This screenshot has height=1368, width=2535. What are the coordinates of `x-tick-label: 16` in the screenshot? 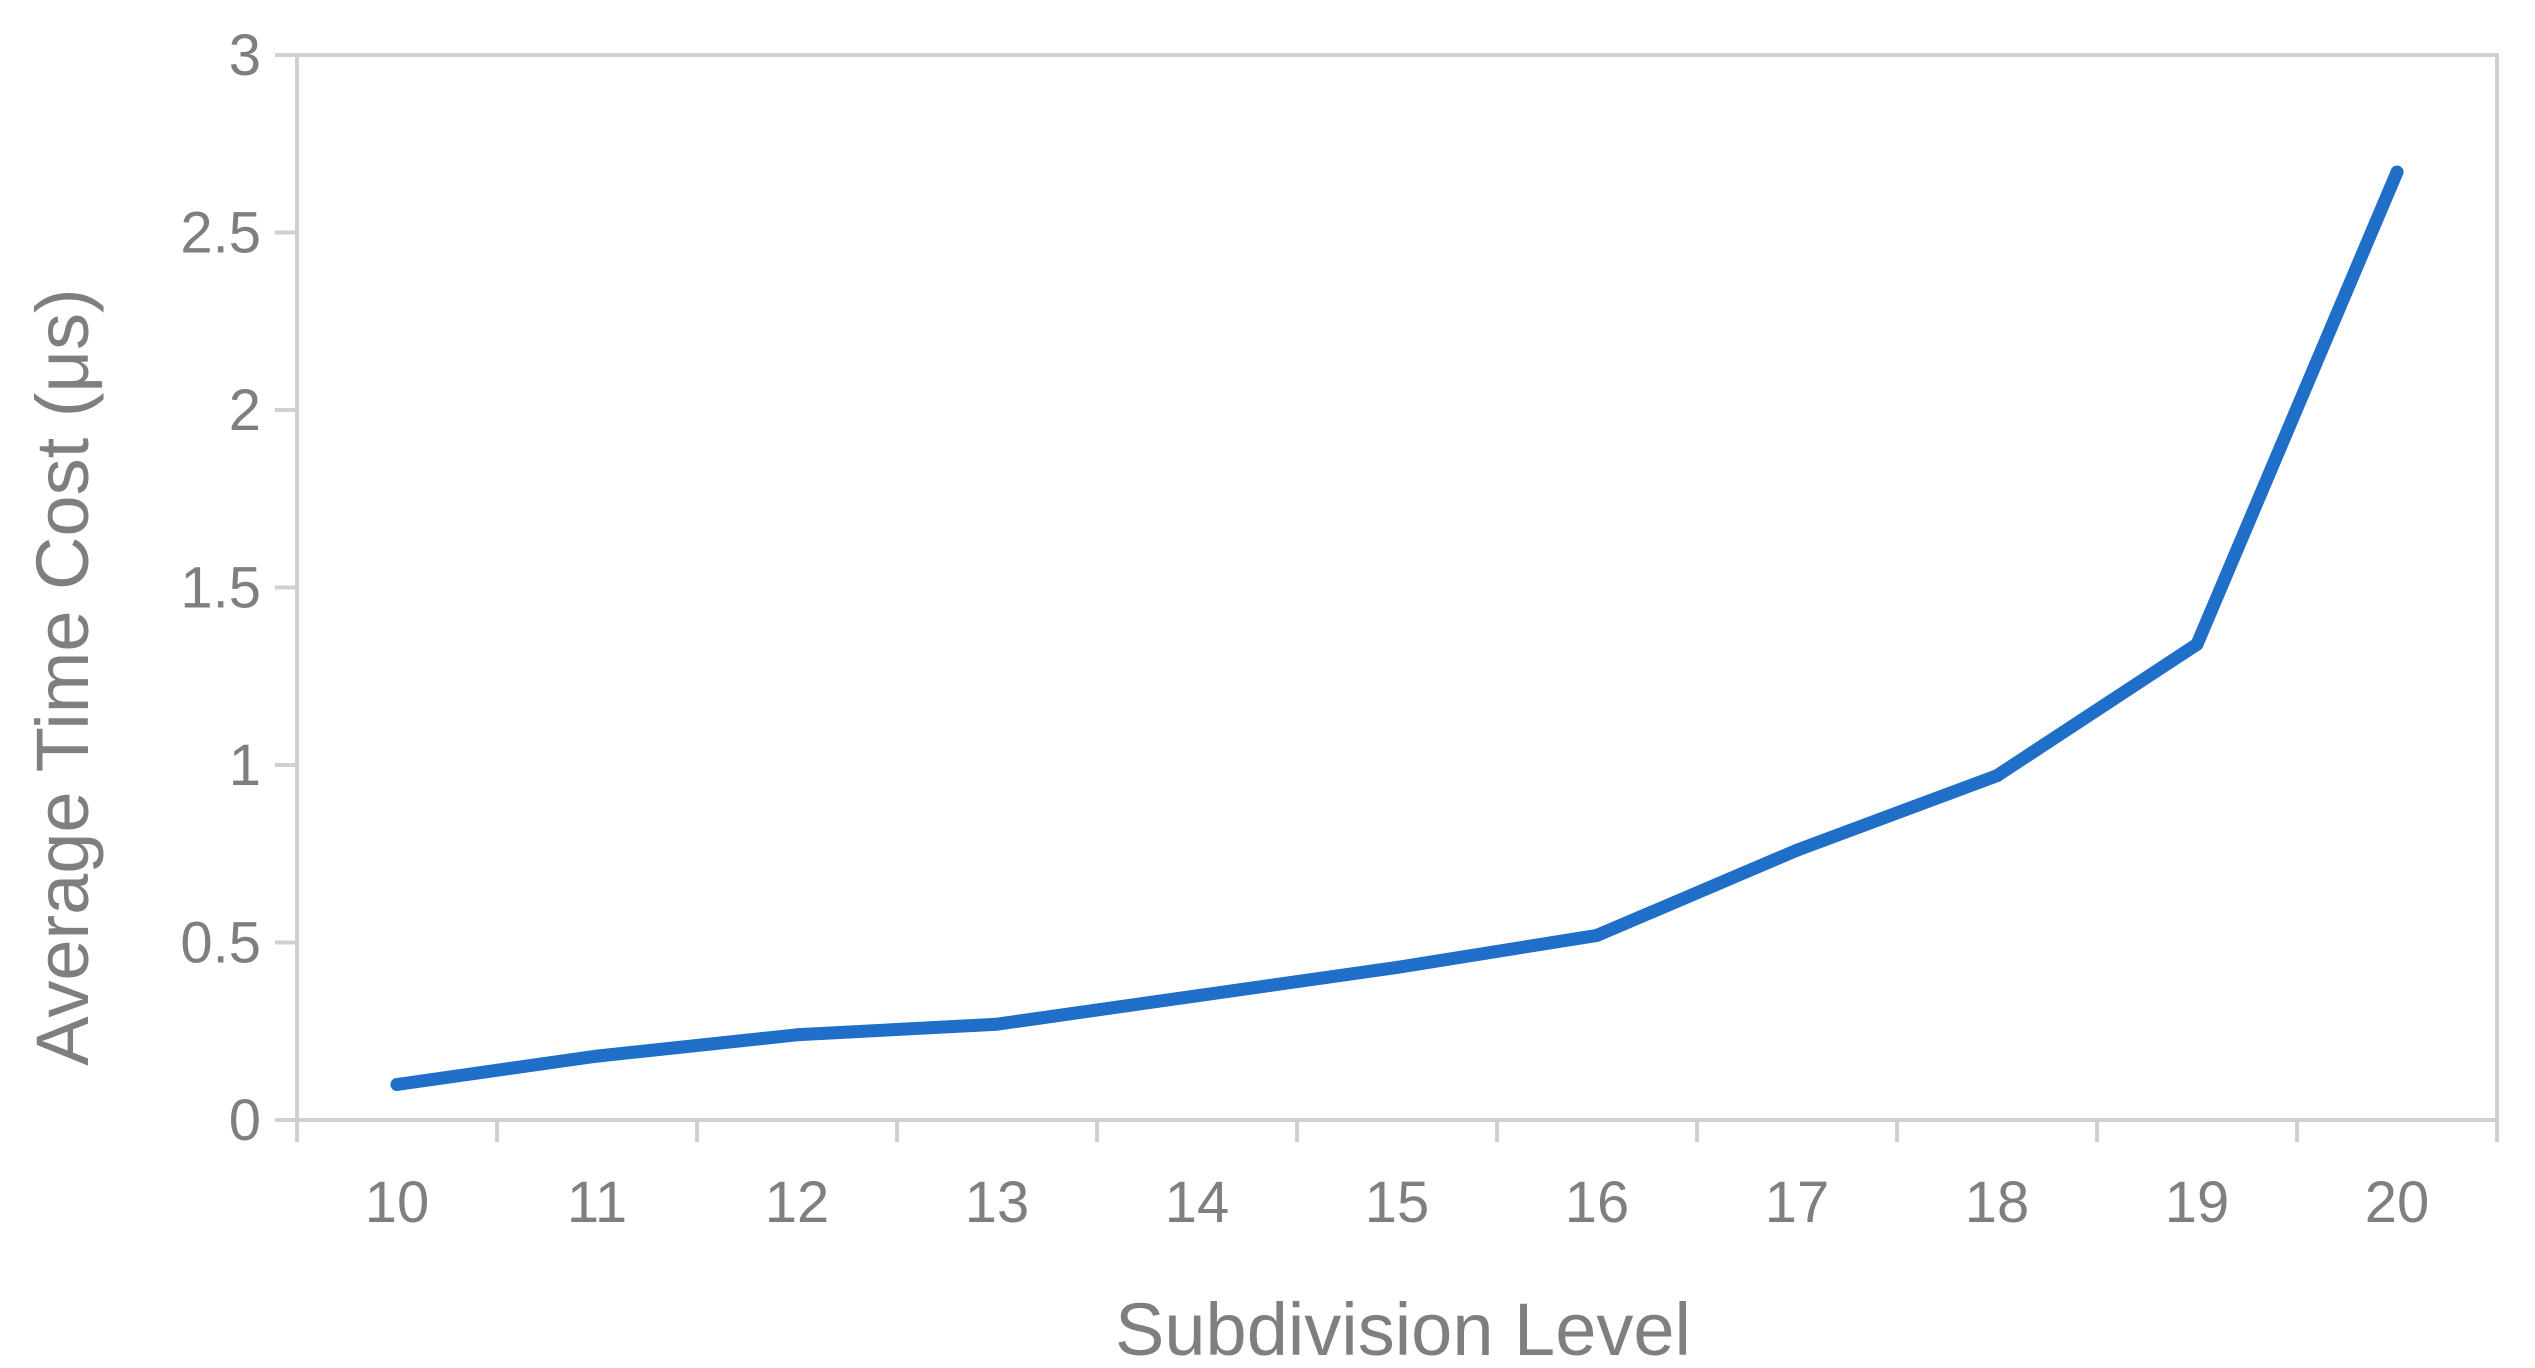 It's located at (1597, 1202).